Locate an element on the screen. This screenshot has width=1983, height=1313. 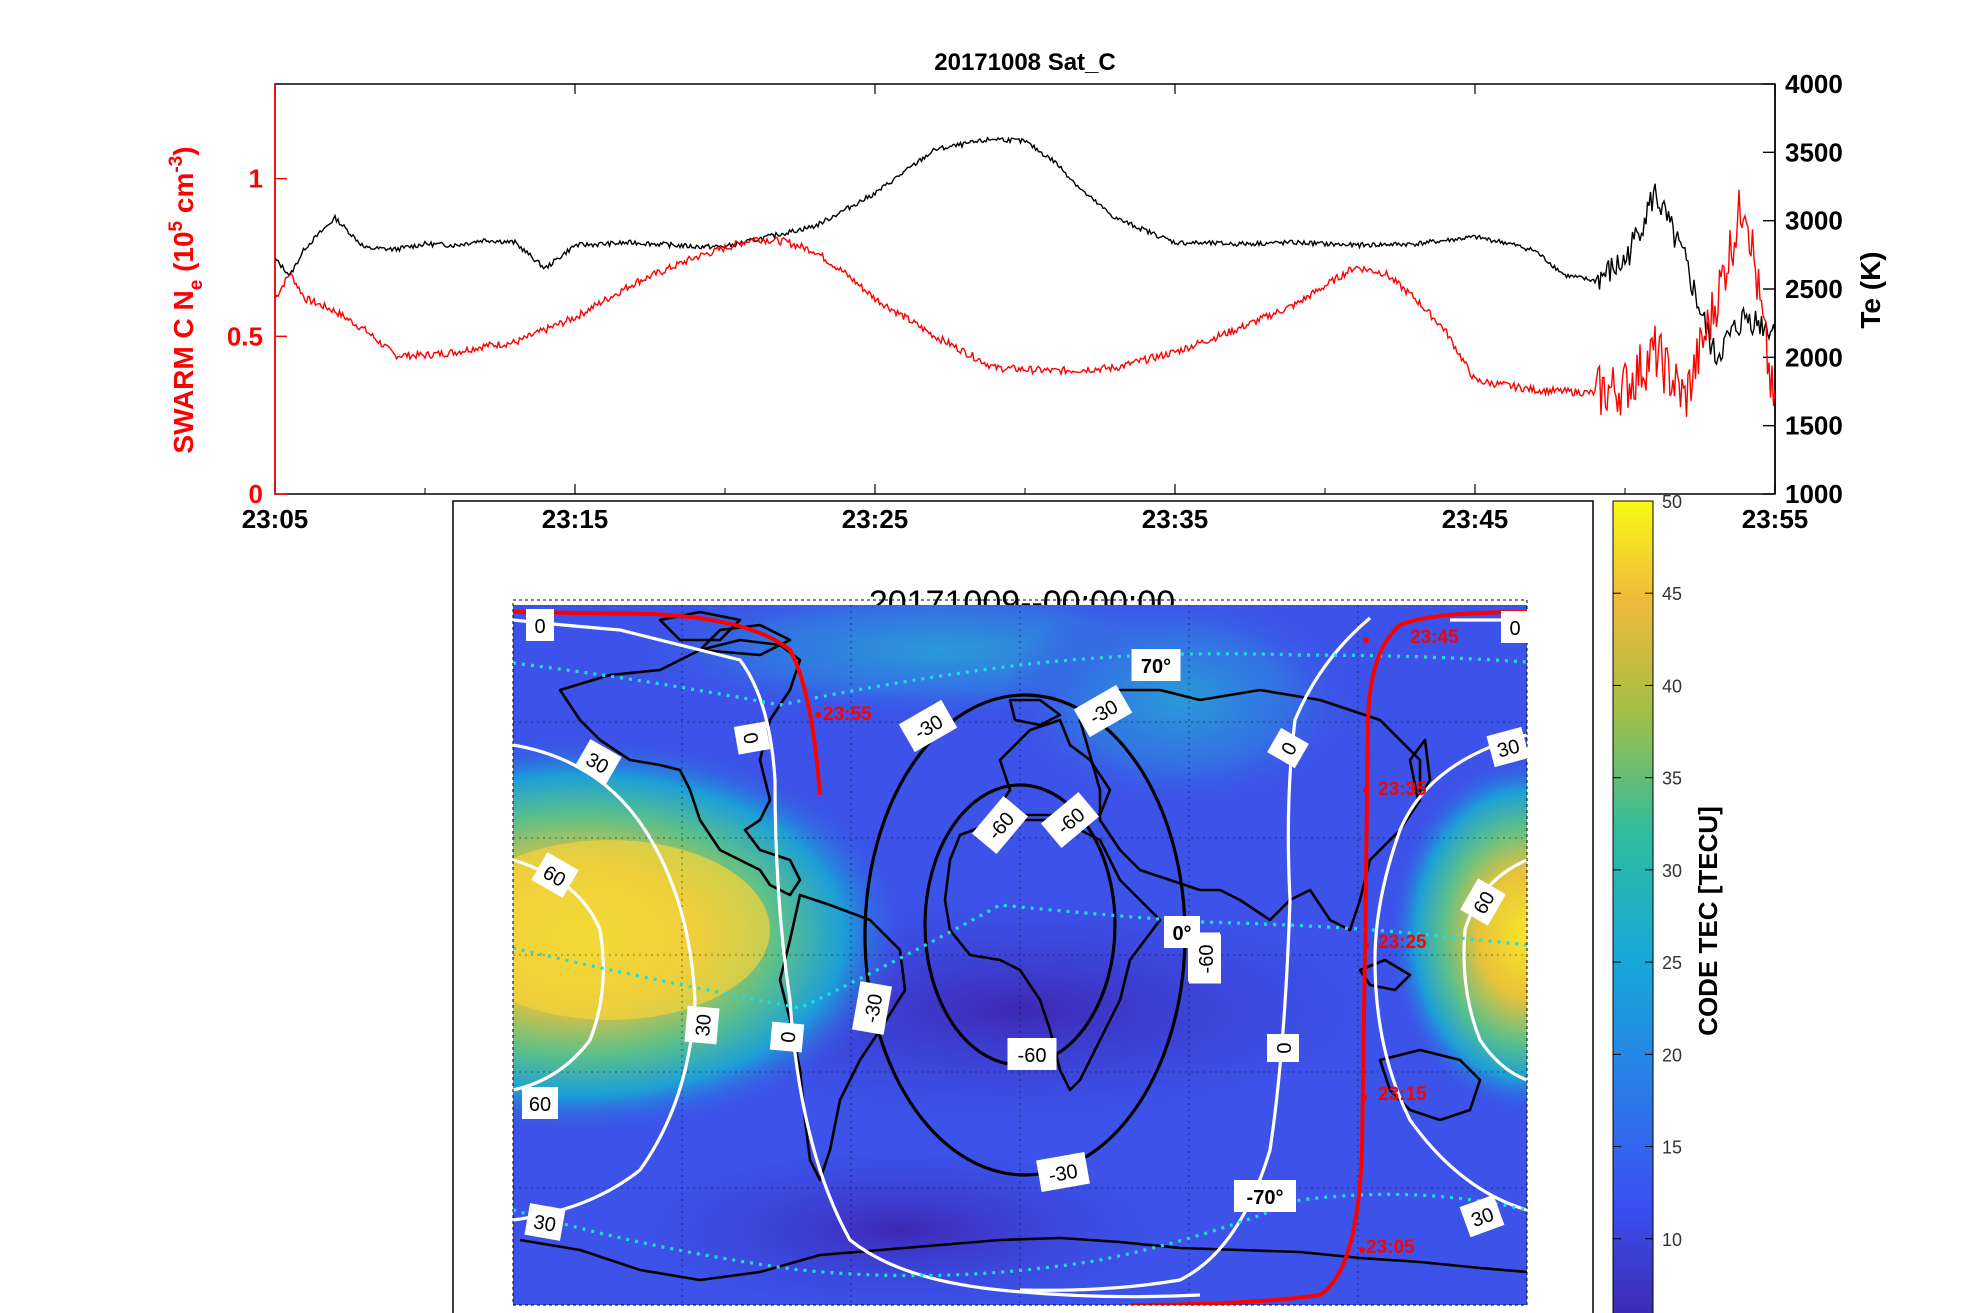
latitude-label: 0° is located at coordinates (1182, 932).